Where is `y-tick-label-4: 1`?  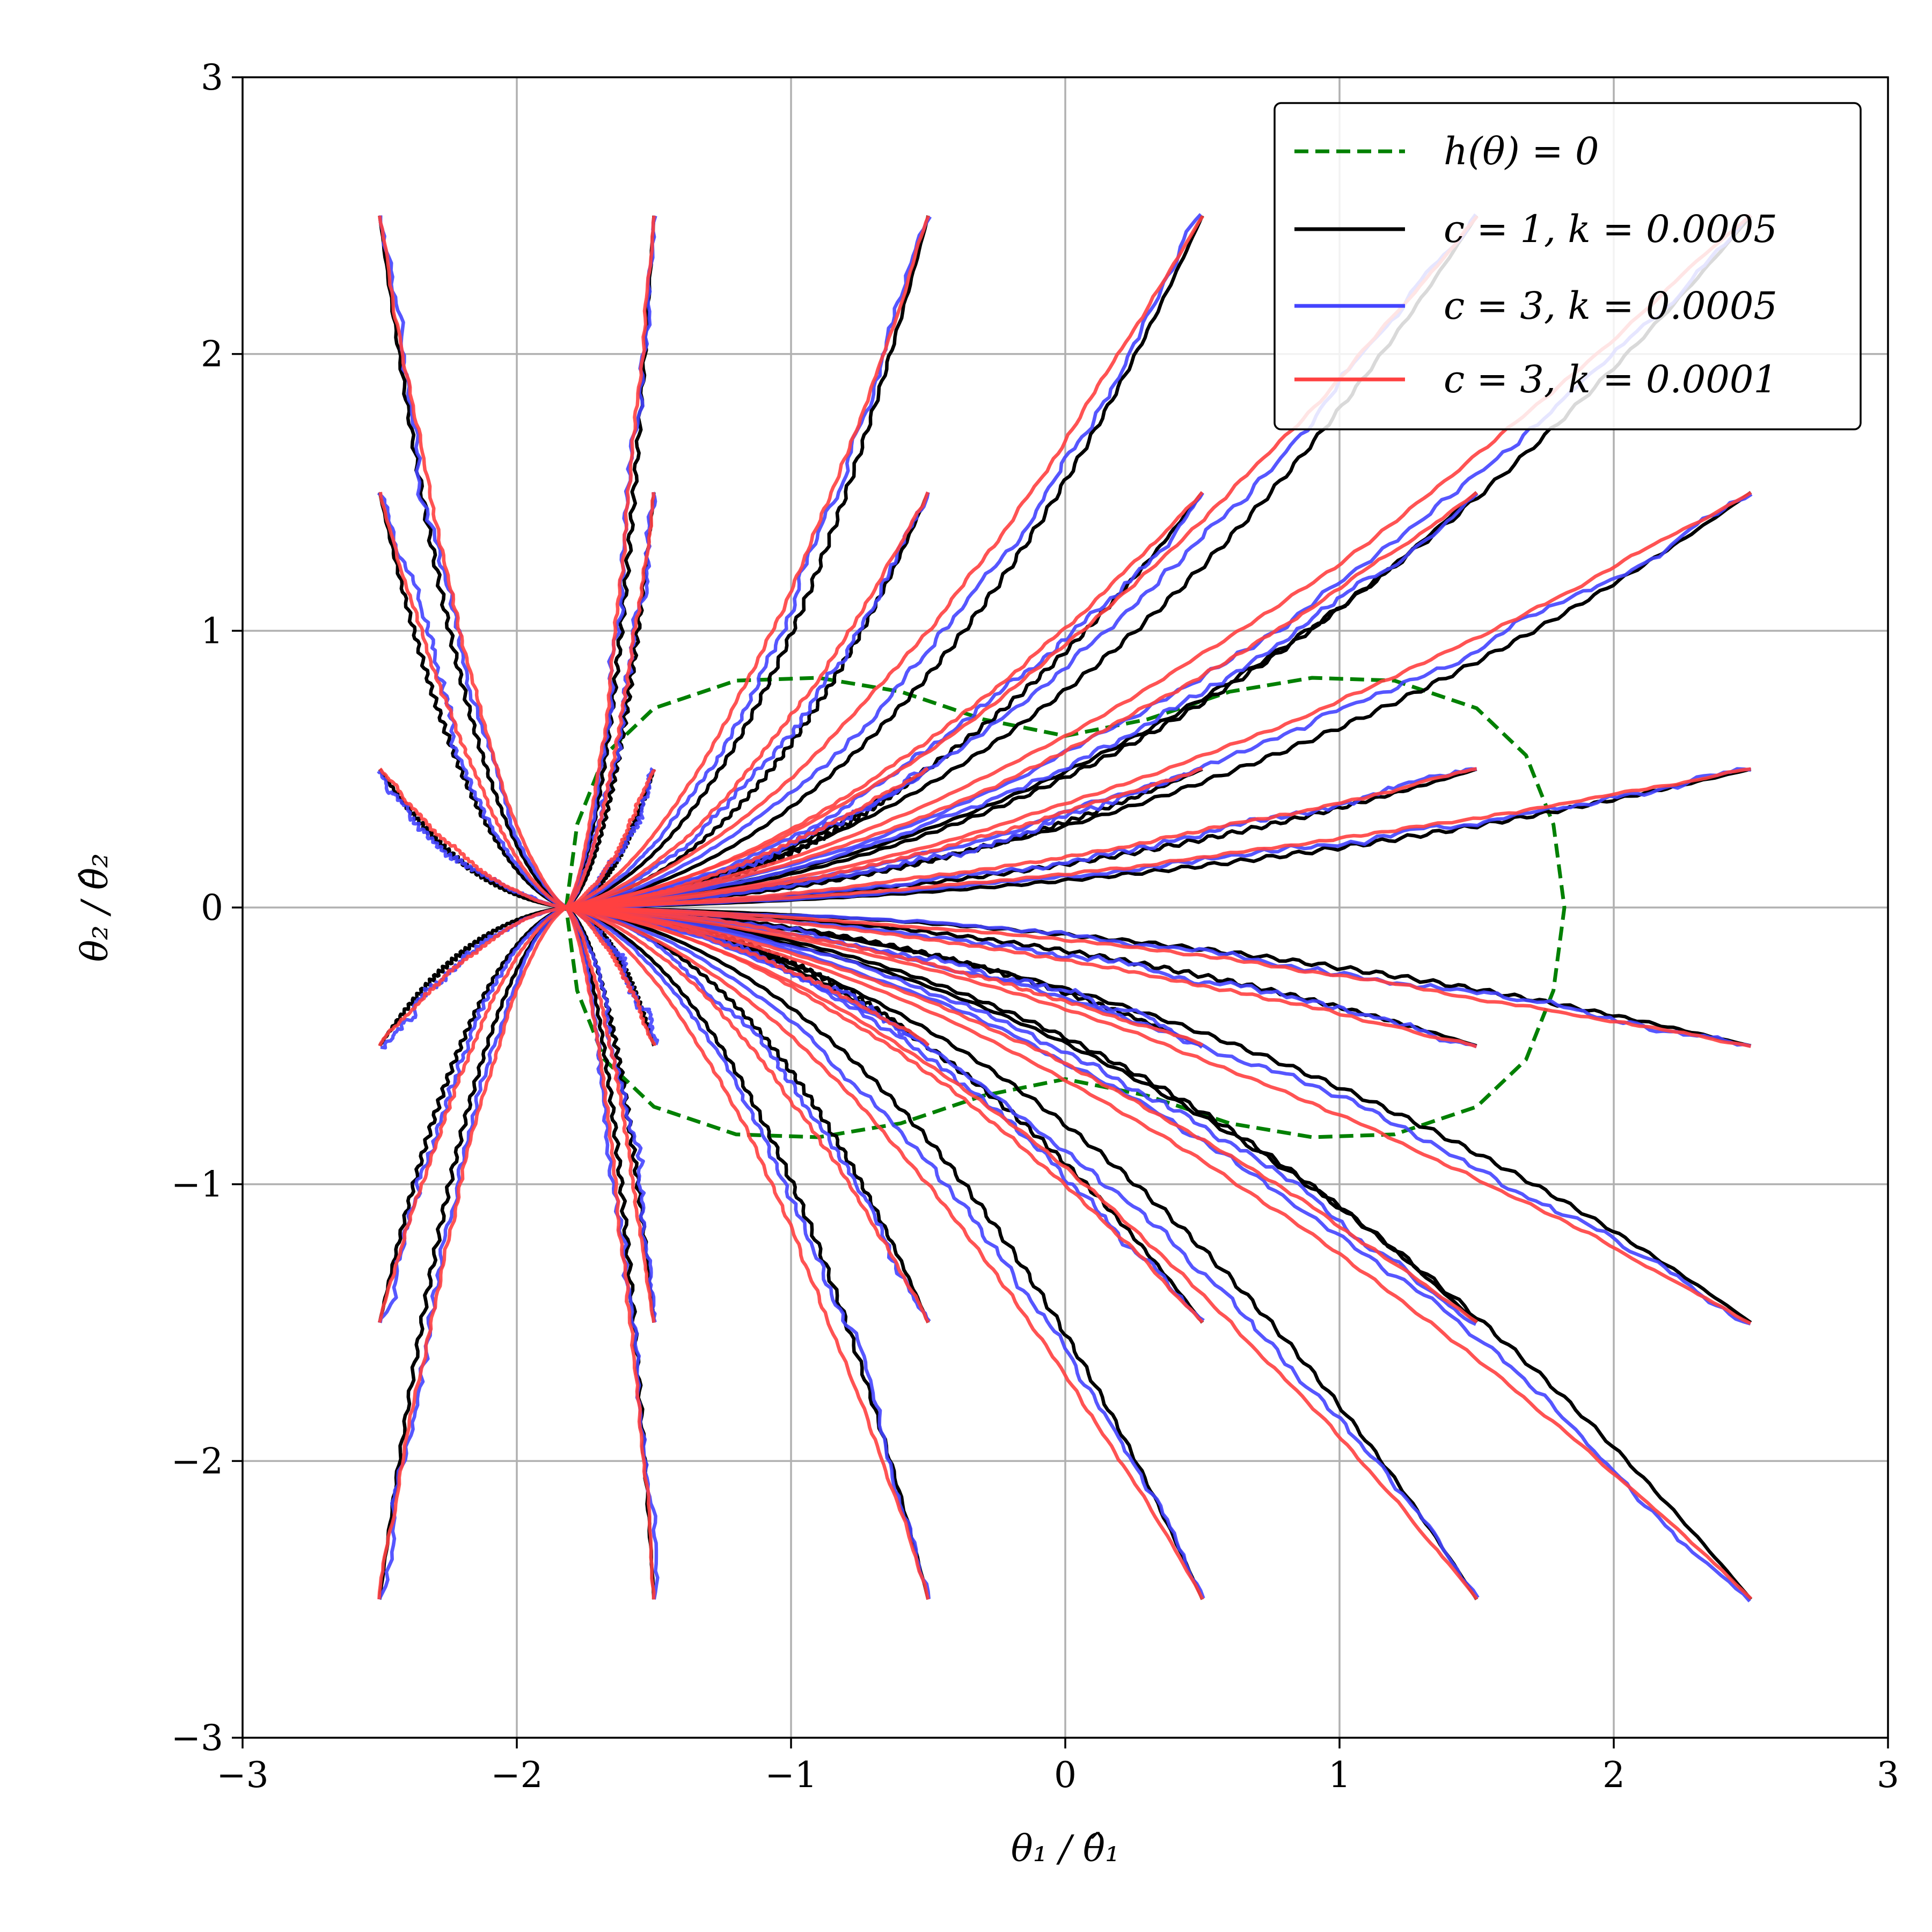
y-tick-label-4: 1 is located at coordinates (212, 631).